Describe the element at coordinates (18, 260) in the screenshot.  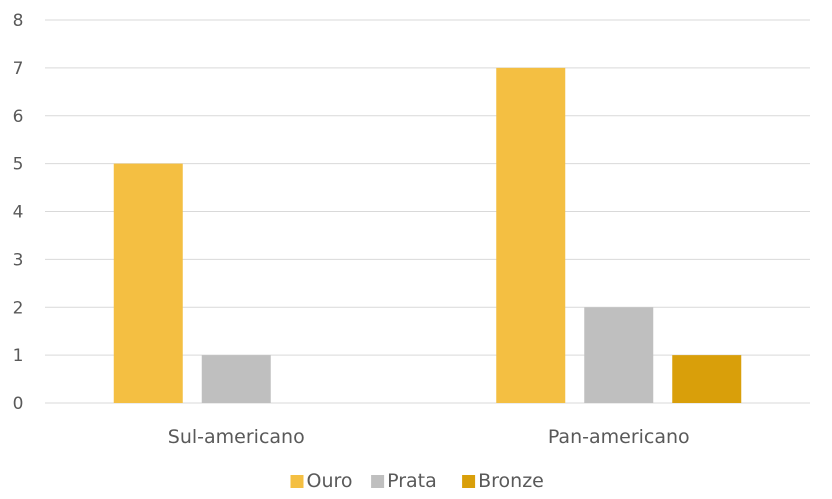
I see `y-tick-label: 3` at that location.